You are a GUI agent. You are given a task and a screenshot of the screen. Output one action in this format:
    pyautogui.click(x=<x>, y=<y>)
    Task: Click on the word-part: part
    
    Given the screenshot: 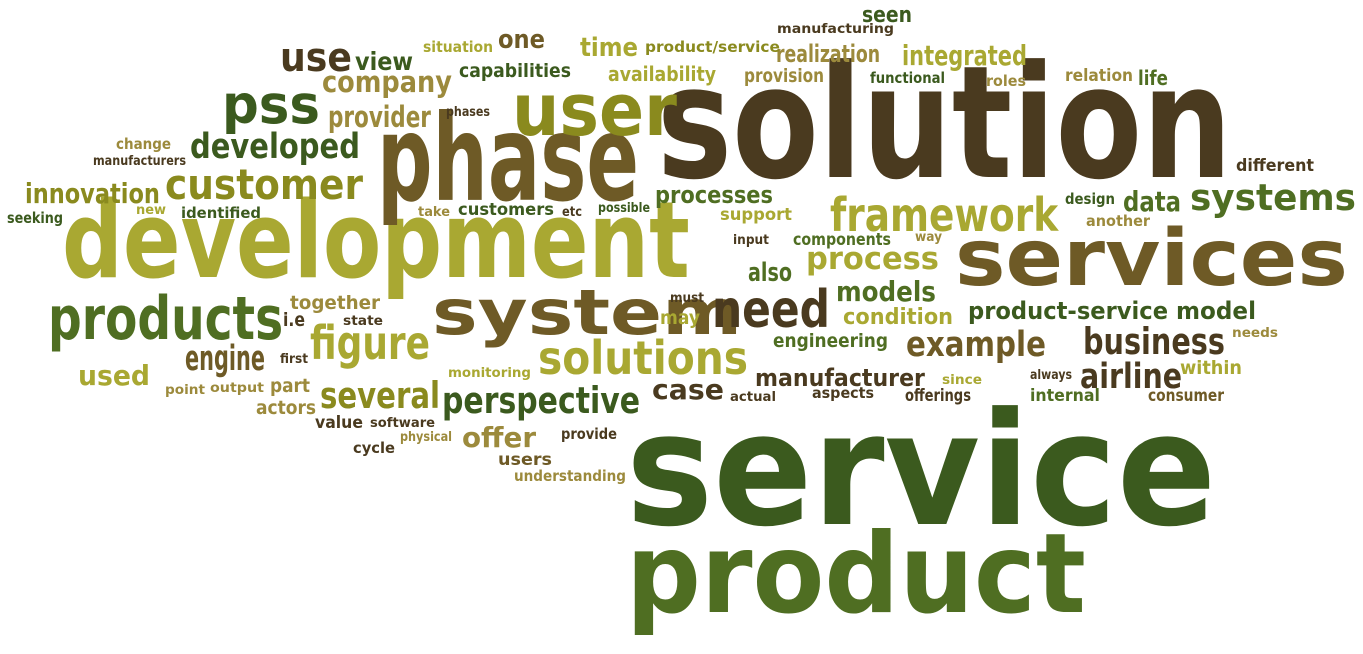 What is the action you would take?
    pyautogui.click(x=290, y=386)
    